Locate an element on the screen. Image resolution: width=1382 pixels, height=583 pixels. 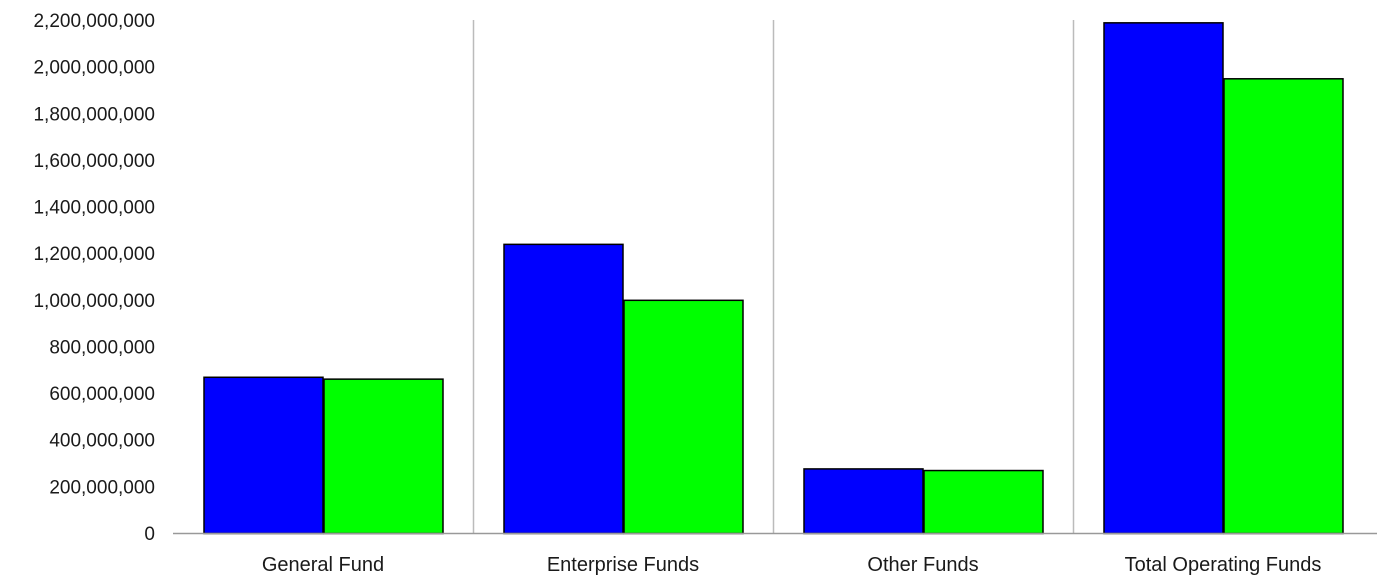
y-tick-label: 1,800,000,000 is located at coordinates (94, 114).